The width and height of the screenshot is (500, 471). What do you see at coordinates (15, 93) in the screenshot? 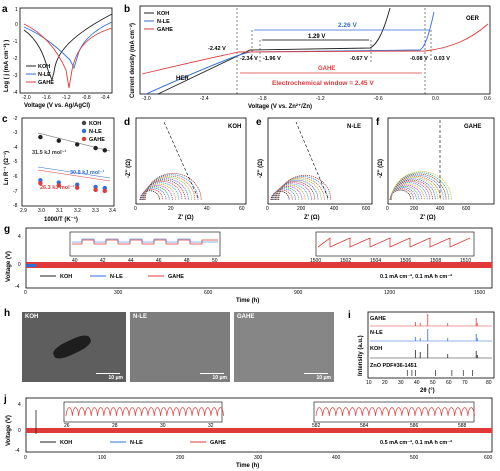
I see `tick-a-y0: -4` at bounding box center [15, 93].